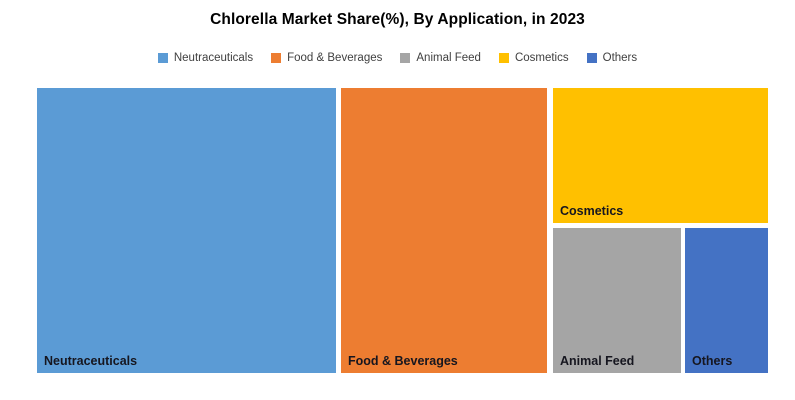  I want to click on legend-item-label: Others, so click(620, 58).